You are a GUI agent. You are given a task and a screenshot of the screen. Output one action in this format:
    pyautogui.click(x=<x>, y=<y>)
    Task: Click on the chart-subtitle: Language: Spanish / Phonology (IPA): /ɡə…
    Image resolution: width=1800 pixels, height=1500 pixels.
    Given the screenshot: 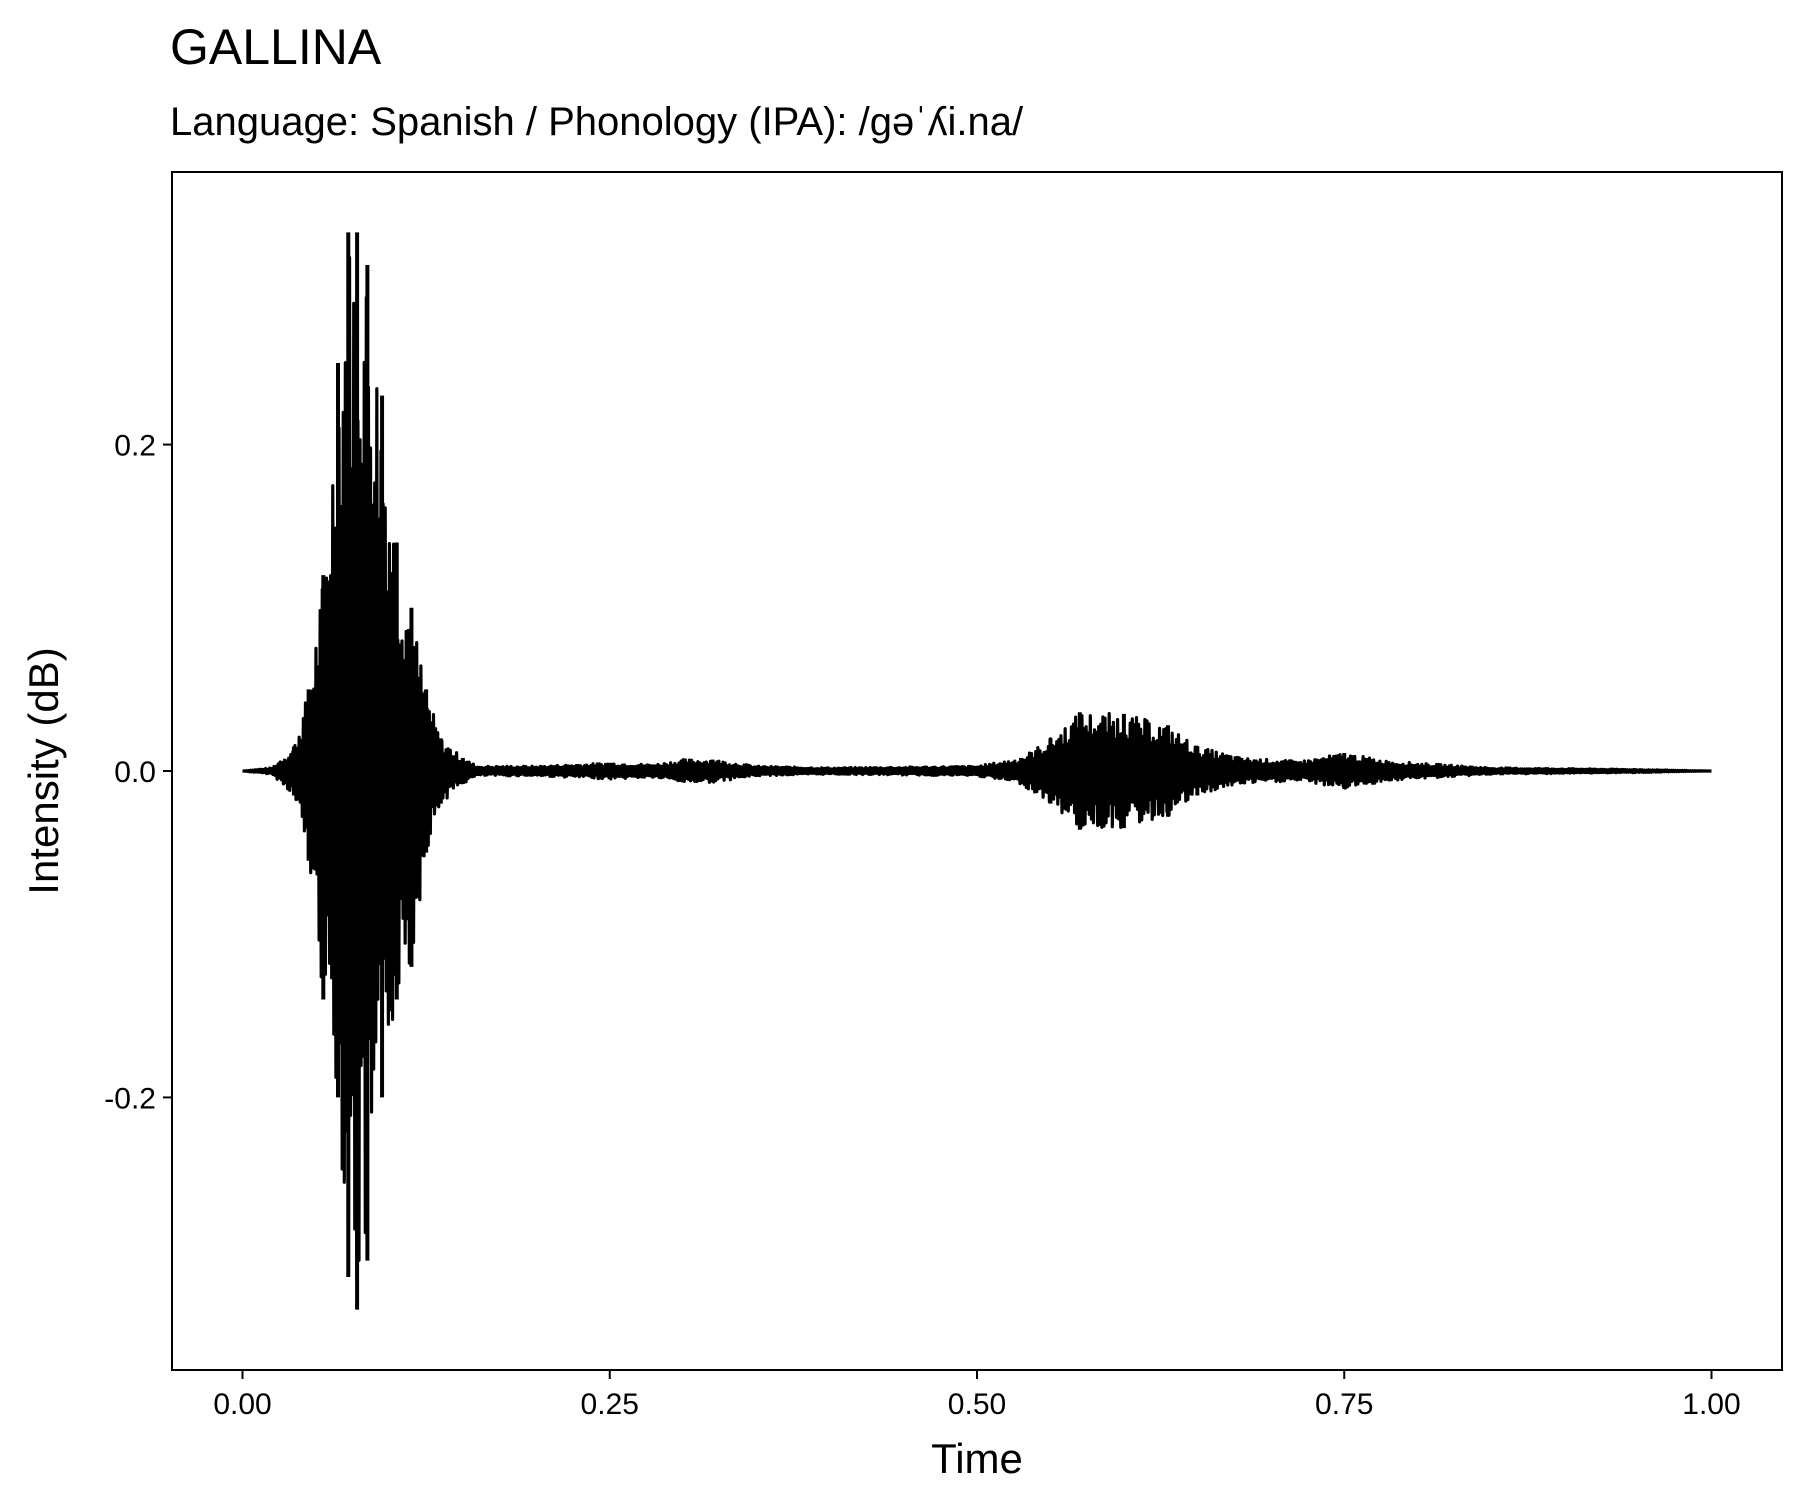 What is the action you would take?
    pyautogui.click(x=597, y=122)
    